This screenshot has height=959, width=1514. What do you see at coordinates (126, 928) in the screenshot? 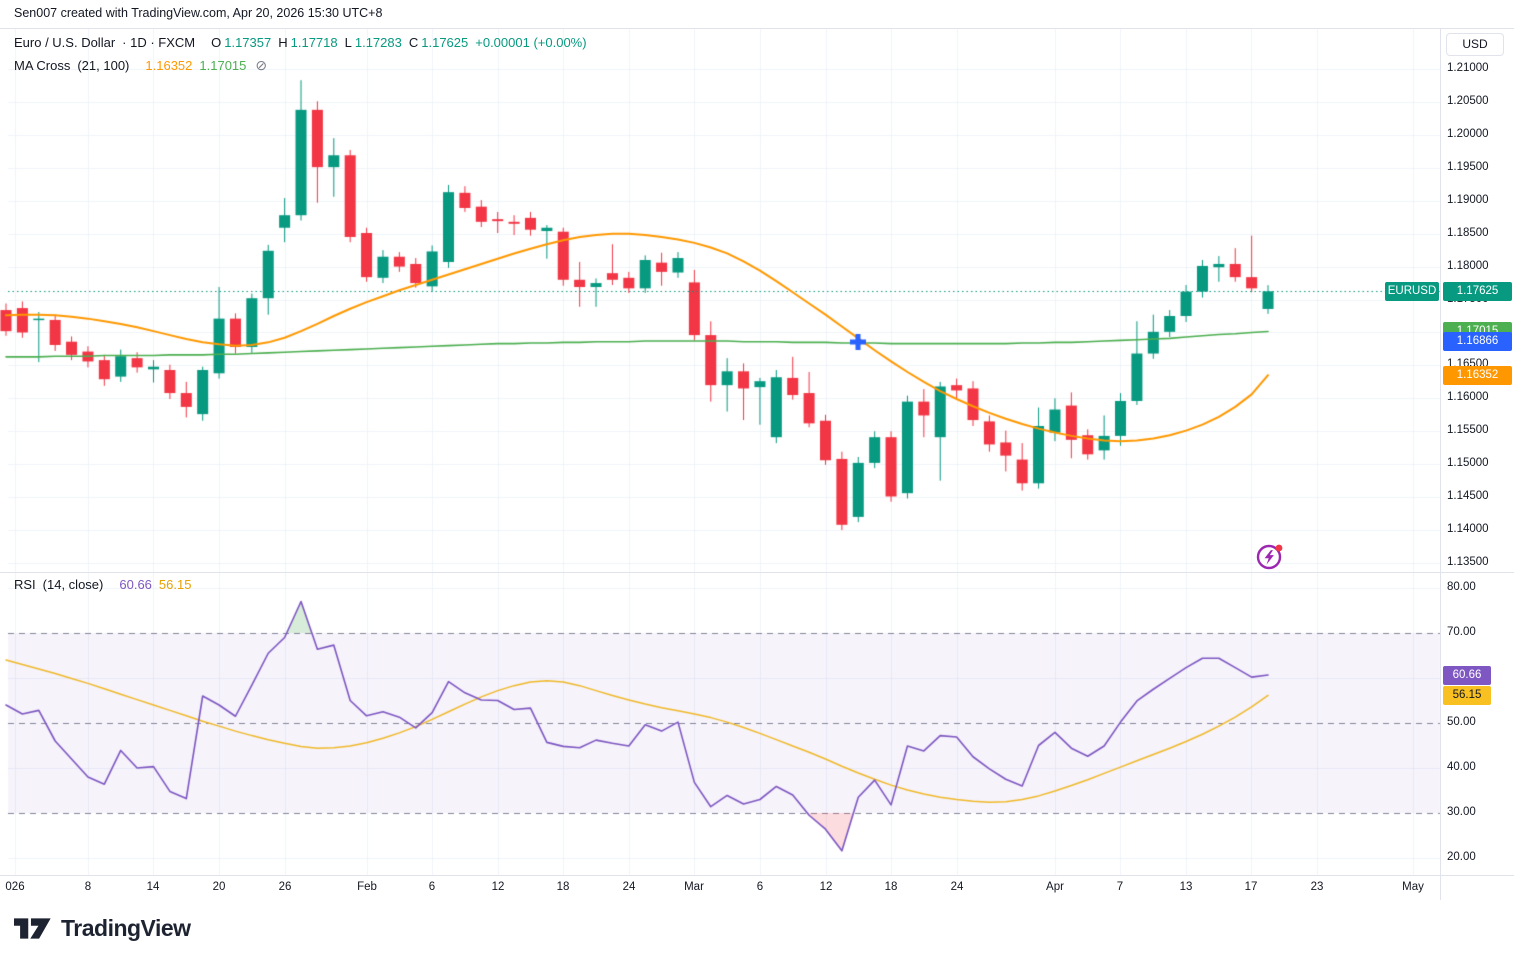
I see `tradingview-logo-text: TradingView` at bounding box center [126, 928].